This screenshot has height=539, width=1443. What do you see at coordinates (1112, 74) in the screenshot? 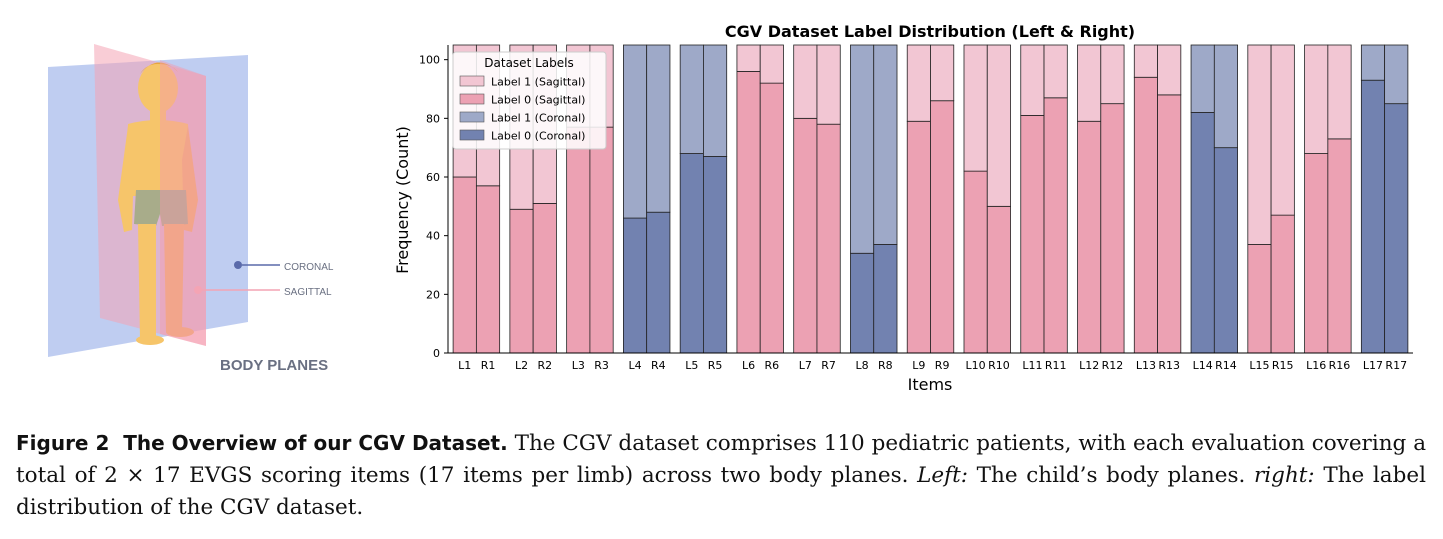
I see `bar-label1-R12` at bounding box center [1112, 74].